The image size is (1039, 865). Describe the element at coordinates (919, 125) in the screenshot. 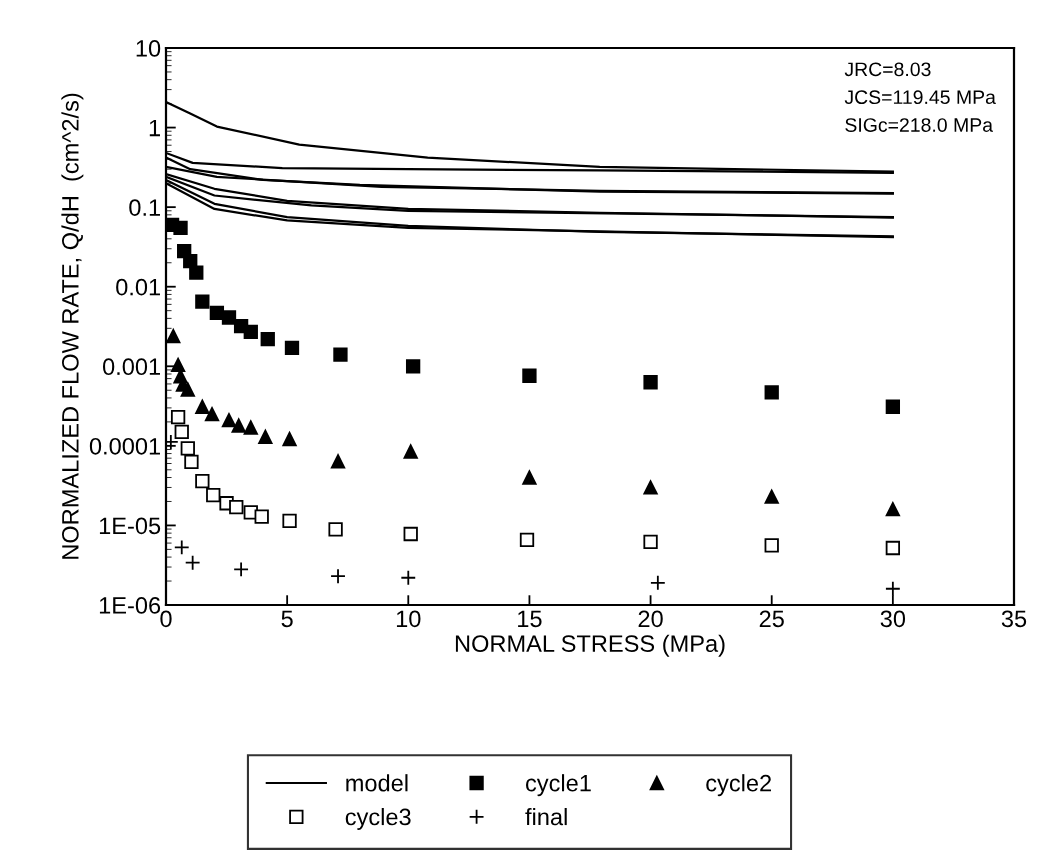

I see `annotation: SIGc=218.0 MPa` at that location.